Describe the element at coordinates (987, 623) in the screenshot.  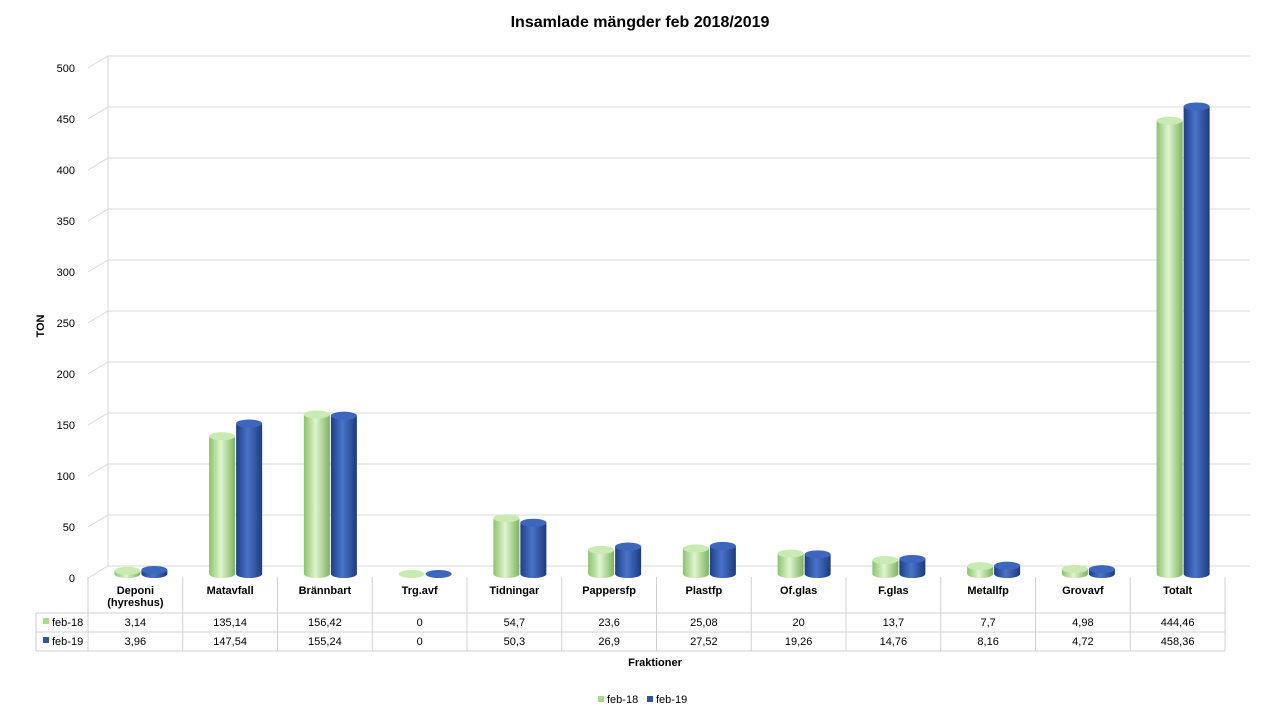
I see `data-label: 7,7` at that location.